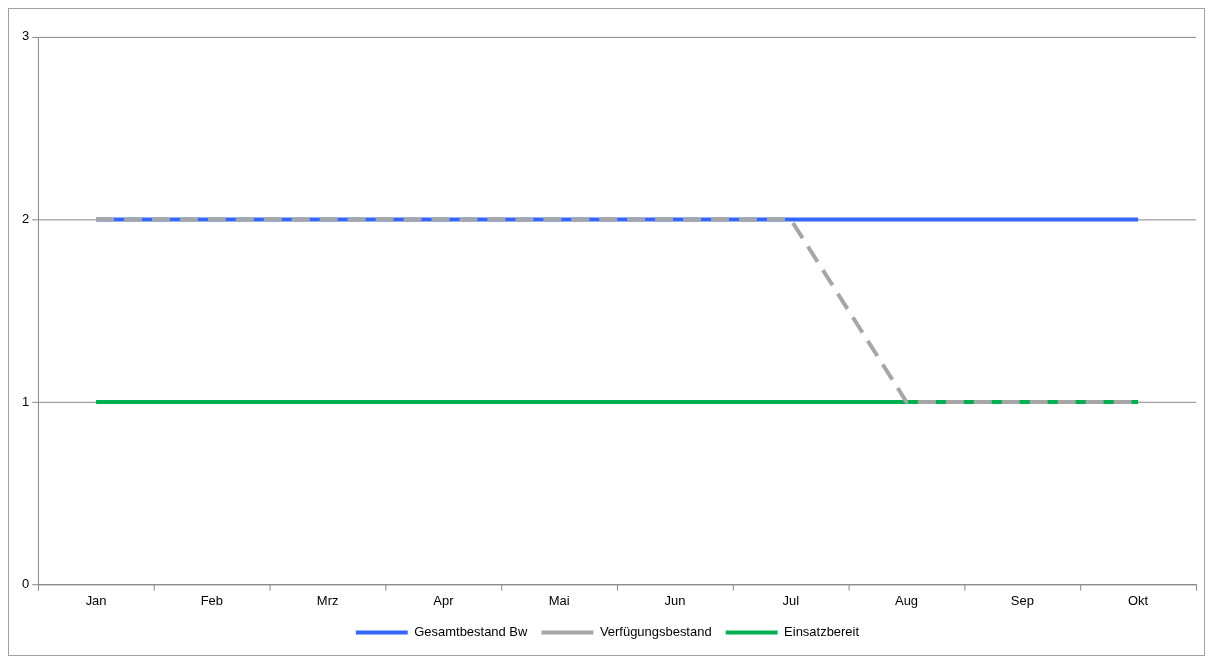 The image size is (1215, 666). I want to click on x-tick-label: Jan, so click(96, 600).